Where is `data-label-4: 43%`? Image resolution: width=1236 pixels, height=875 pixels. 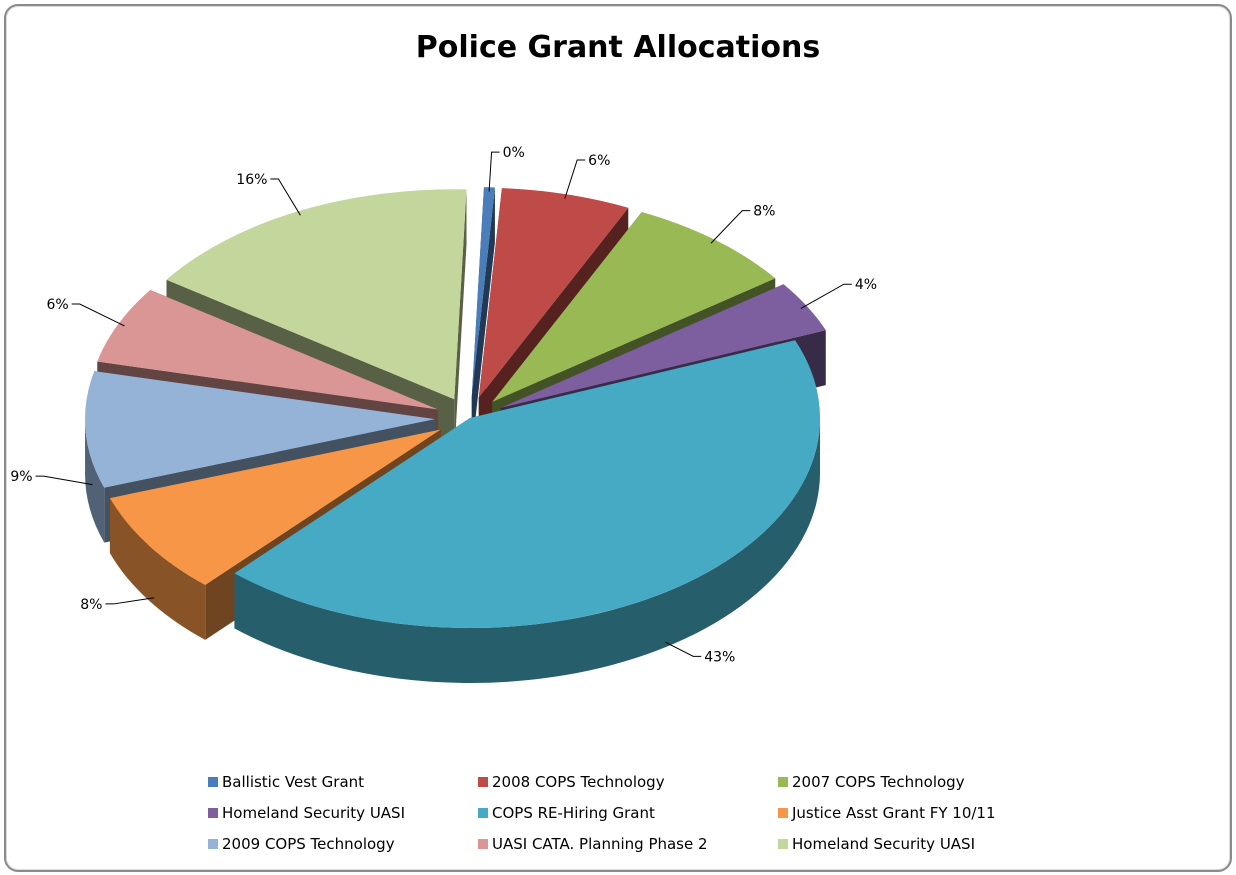
data-label-4: 43% is located at coordinates (719, 657).